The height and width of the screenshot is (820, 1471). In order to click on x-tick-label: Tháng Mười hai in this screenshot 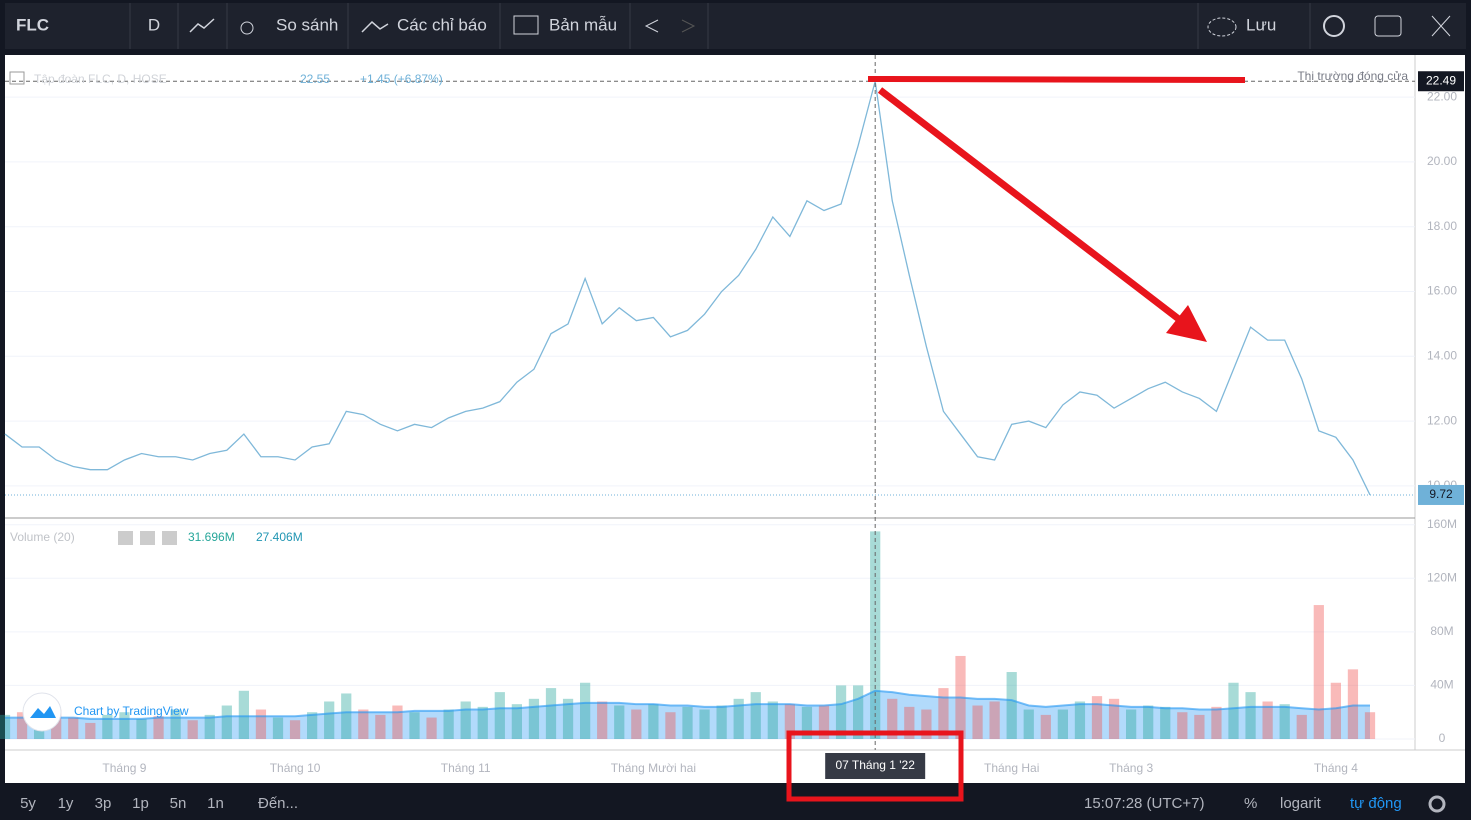, I will do `click(653, 768)`.